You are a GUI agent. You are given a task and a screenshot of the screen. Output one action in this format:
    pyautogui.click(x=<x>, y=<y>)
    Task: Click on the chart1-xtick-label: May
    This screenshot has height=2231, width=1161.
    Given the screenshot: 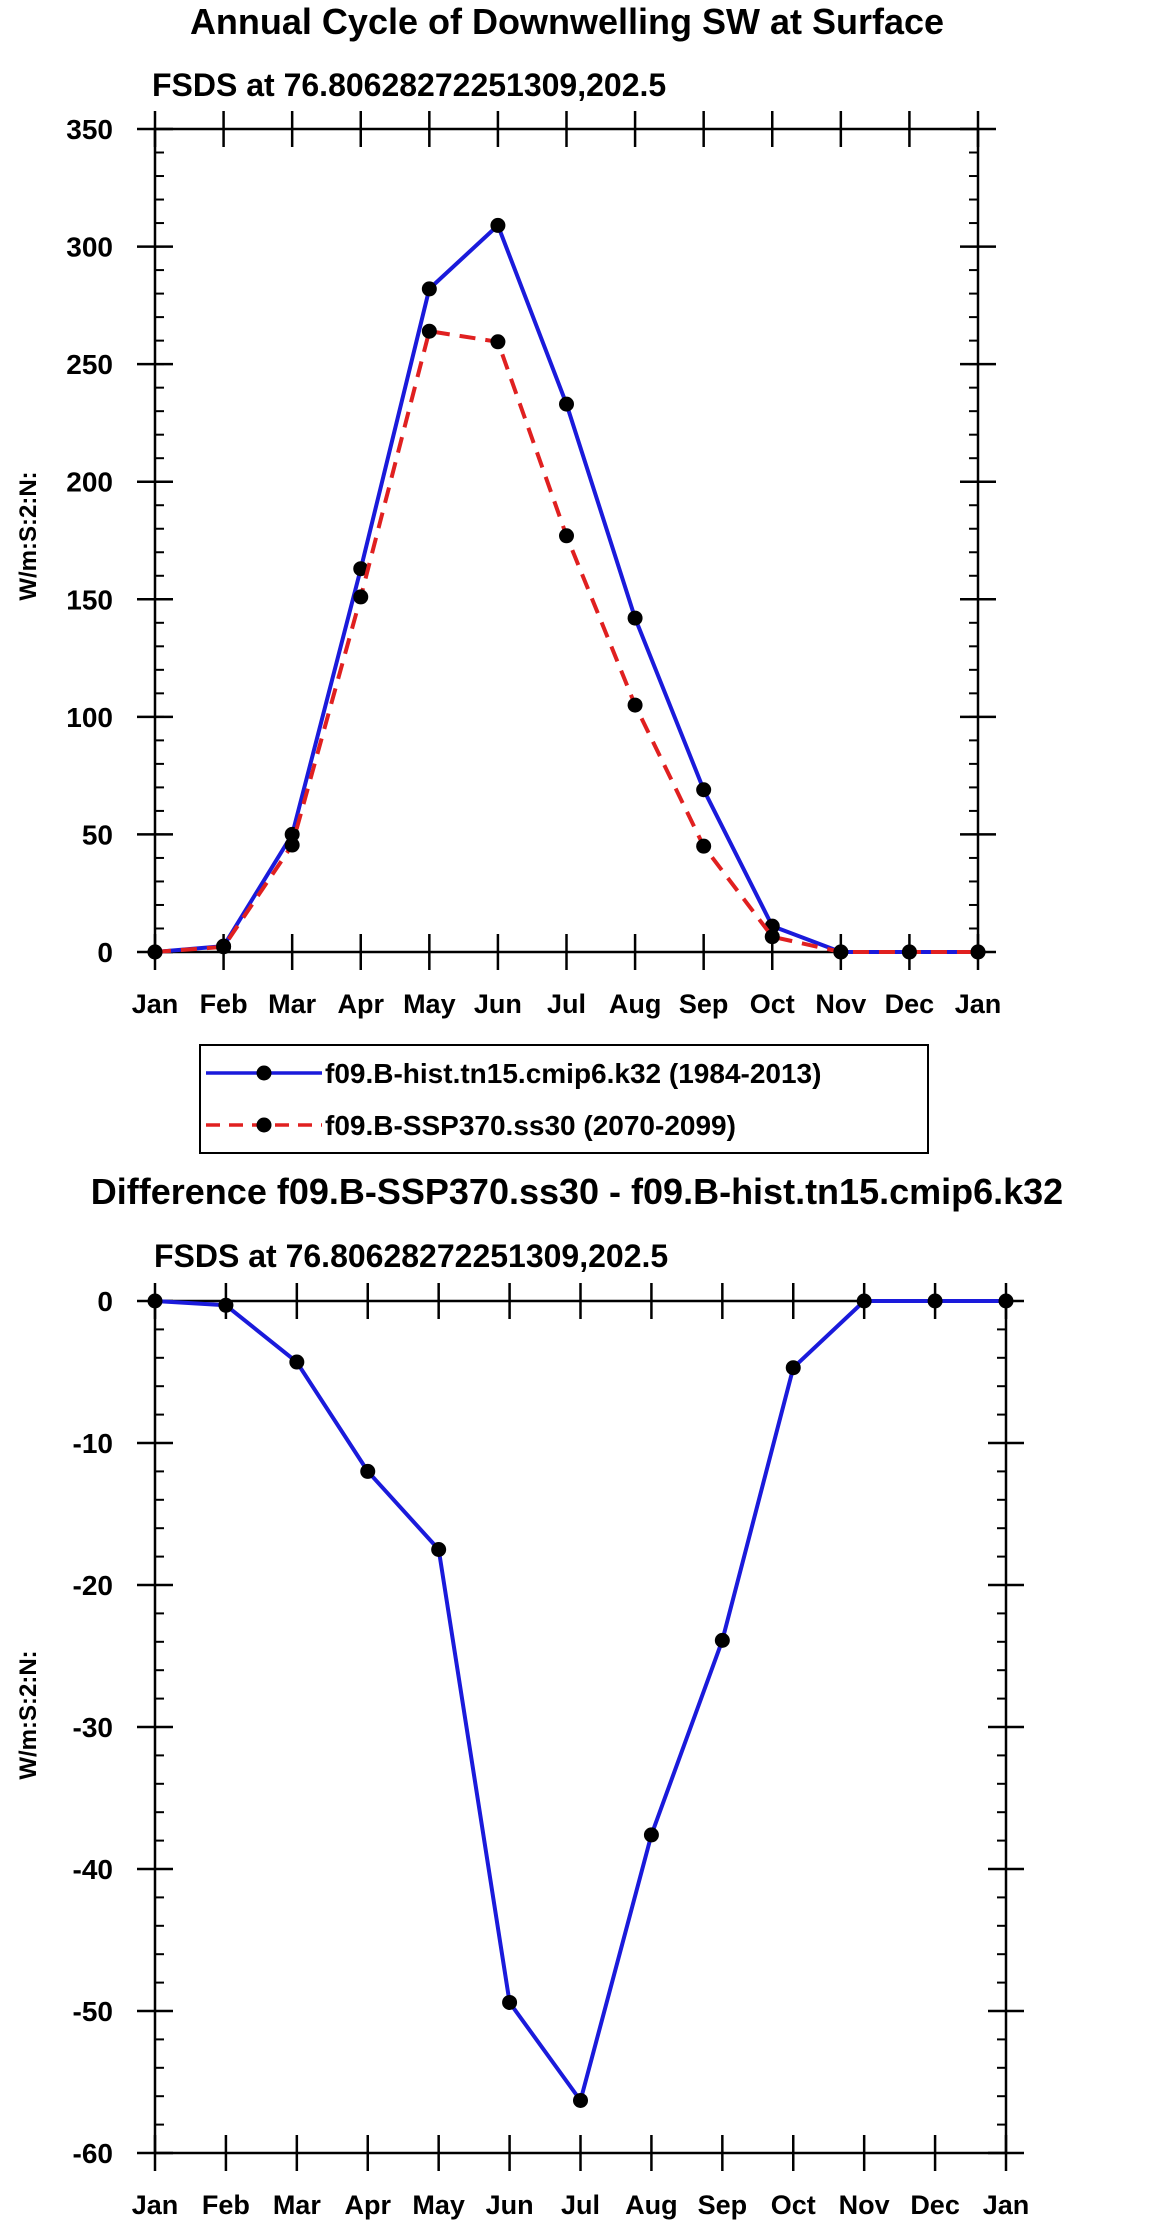 What is the action you would take?
    pyautogui.click(x=429, y=1004)
    